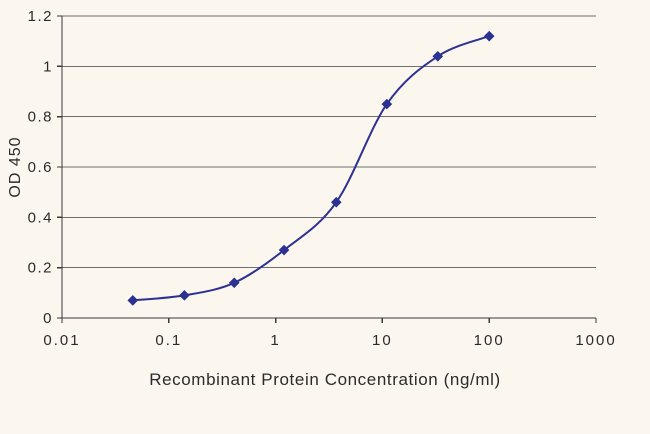 This screenshot has height=434, width=650. Describe the element at coordinates (61, 340) in the screenshot. I see `x-tick-label: 0.01` at that location.